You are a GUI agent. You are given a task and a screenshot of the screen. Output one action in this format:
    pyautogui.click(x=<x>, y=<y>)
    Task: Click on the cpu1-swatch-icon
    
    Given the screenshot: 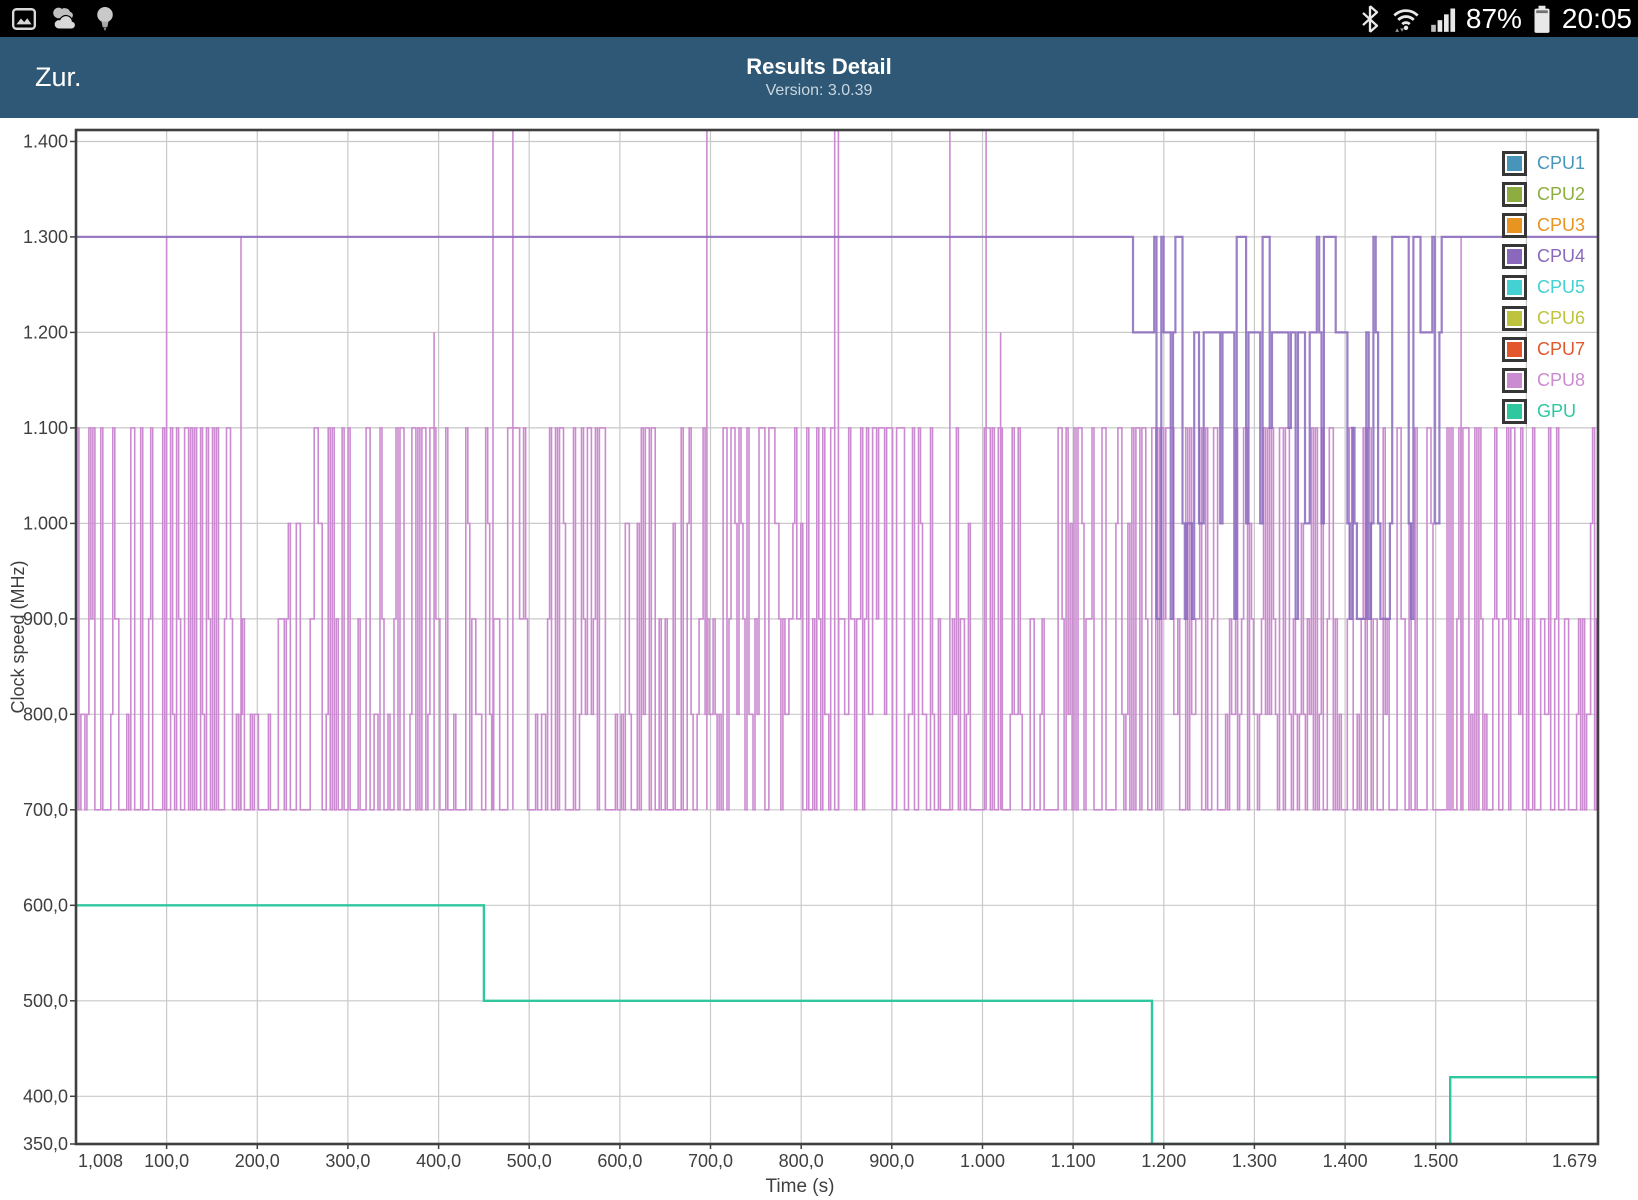 What is the action you would take?
    pyautogui.click(x=1514, y=163)
    